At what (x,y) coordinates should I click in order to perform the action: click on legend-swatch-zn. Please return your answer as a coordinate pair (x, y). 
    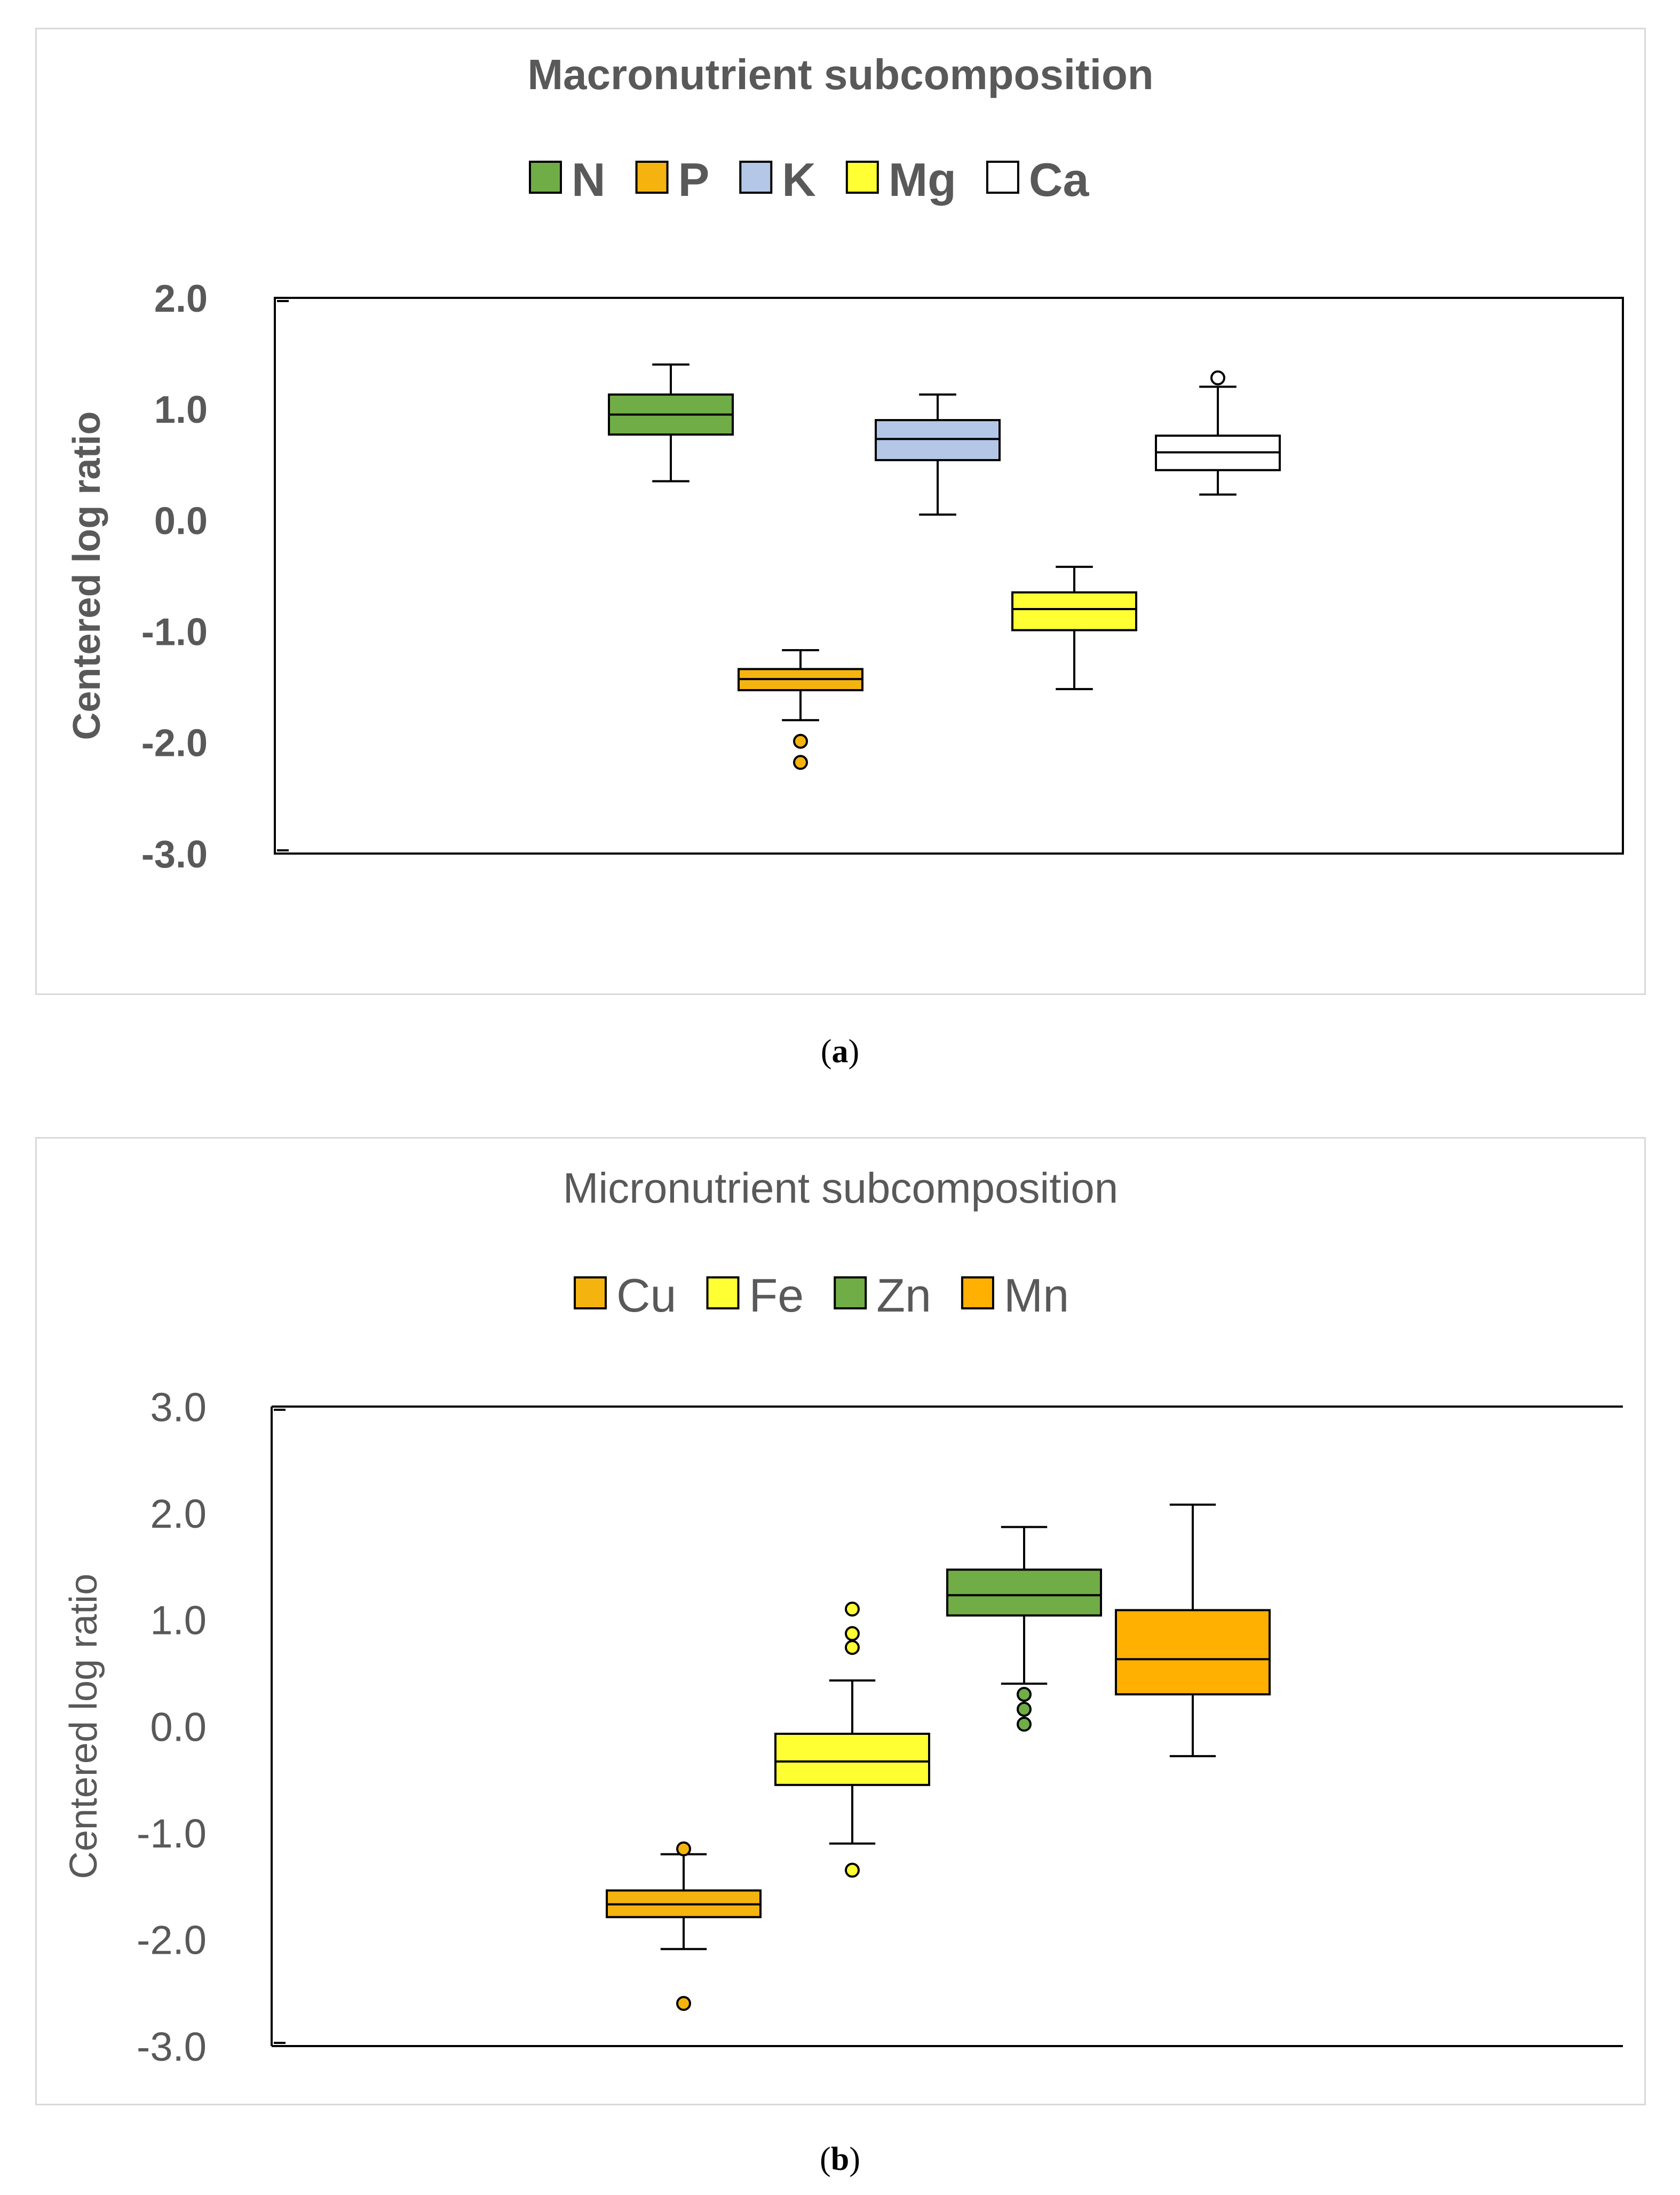
    Looking at the image, I should click on (850, 1292).